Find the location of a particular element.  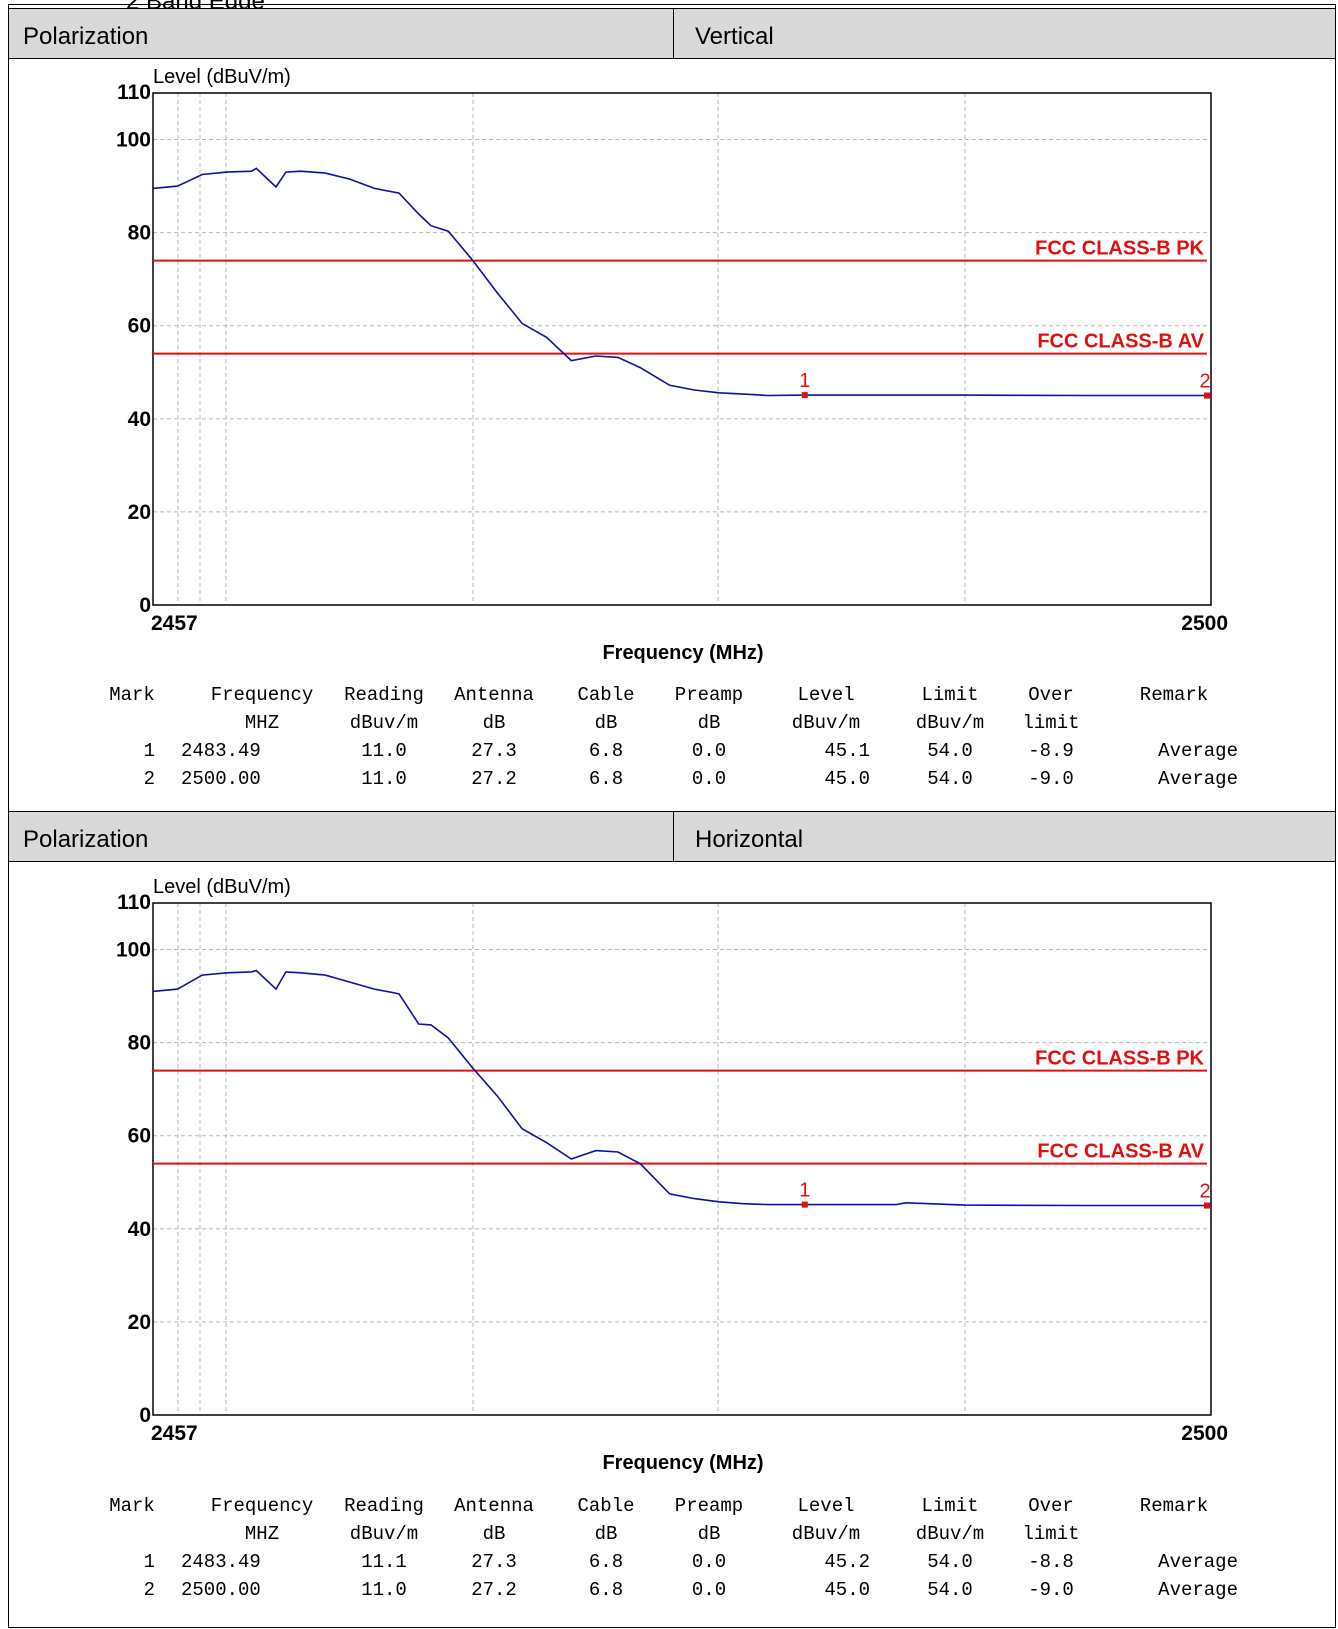

table-cell: 2500.00 is located at coordinates (221, 779).